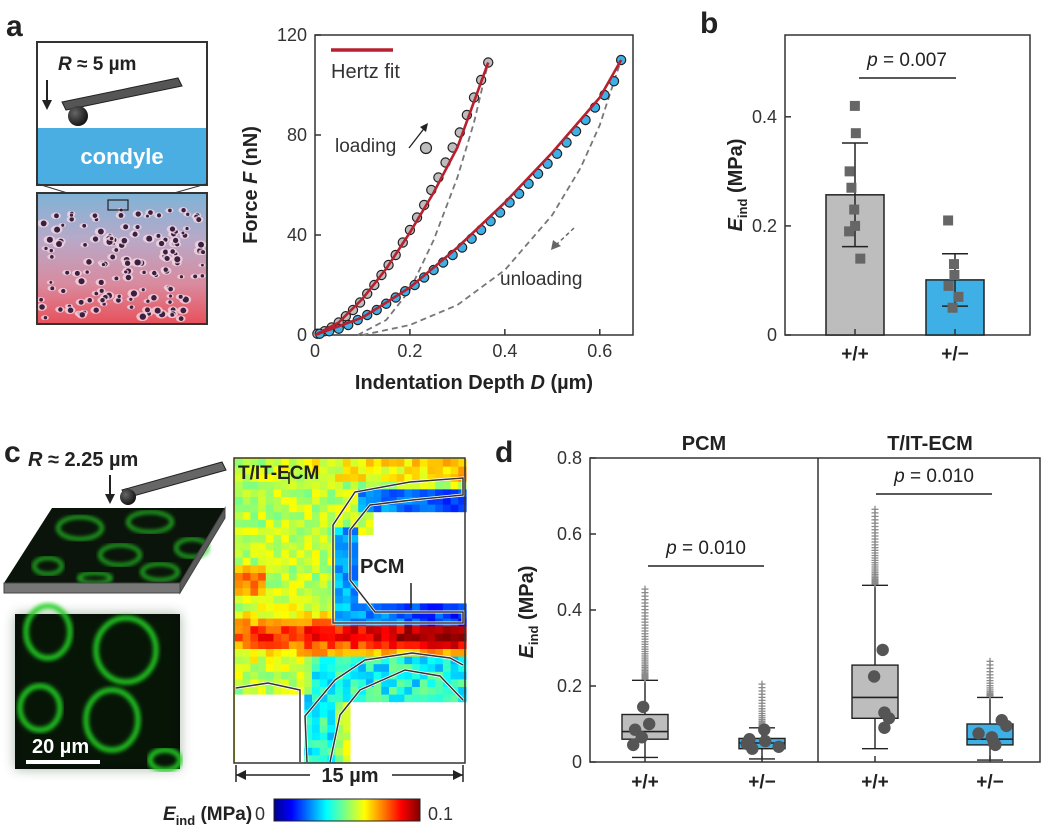 The image size is (1050, 828). What do you see at coordinates (351, 775) in the screenshot?
I see `width-label-bg` at bounding box center [351, 775].